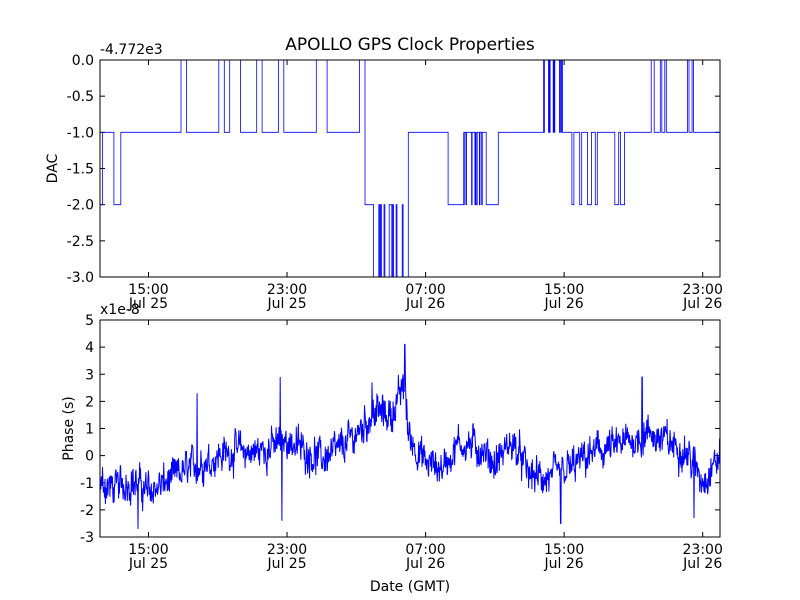  What do you see at coordinates (80, 133) in the screenshot?
I see `y-tick-label: -1.0` at bounding box center [80, 133].